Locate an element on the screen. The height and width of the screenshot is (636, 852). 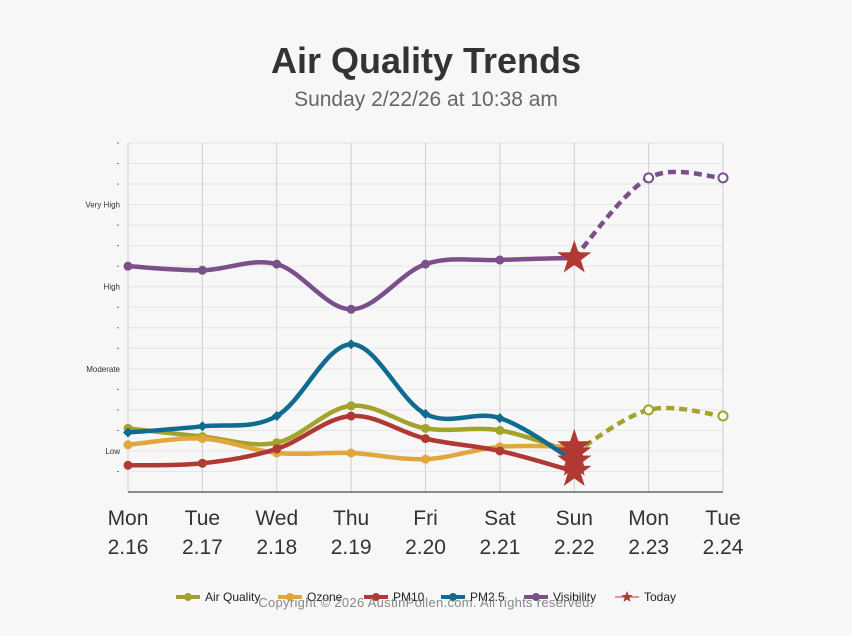
x-tick-day: Sun is located at coordinates (574, 518).